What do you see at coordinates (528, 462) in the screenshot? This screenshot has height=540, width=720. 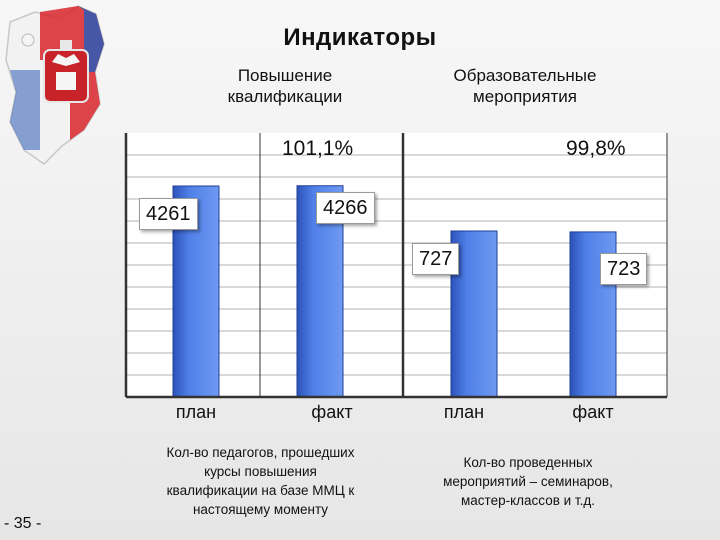 I see `caption-line: Кол-во проведенных` at bounding box center [528, 462].